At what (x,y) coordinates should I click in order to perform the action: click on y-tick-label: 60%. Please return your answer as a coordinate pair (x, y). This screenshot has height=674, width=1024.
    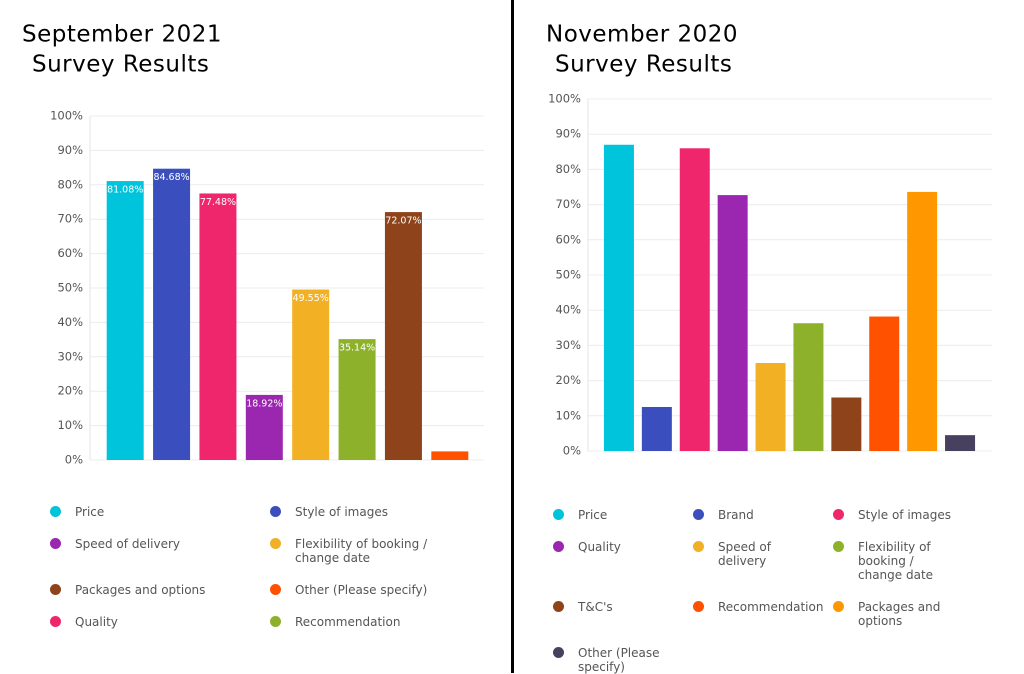
    Looking at the image, I should click on (568, 239).